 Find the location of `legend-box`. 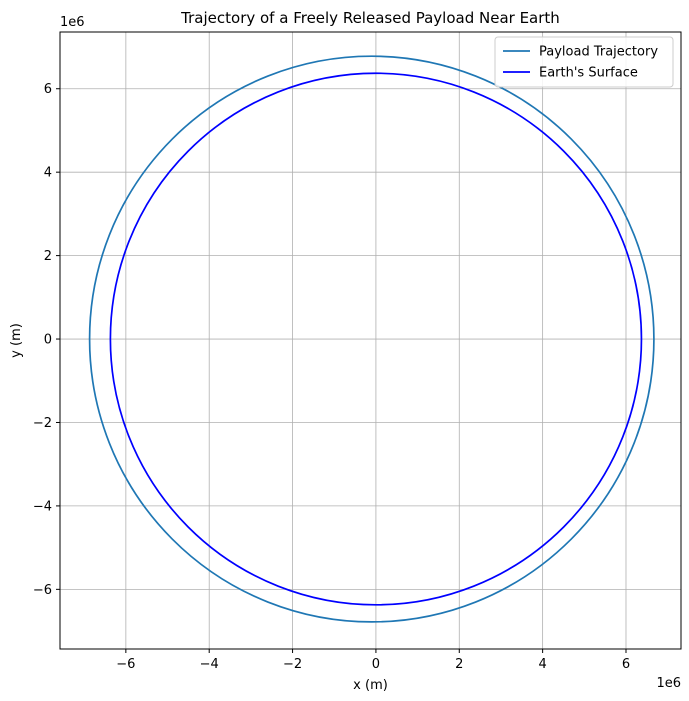

legend-box is located at coordinates (584, 62).